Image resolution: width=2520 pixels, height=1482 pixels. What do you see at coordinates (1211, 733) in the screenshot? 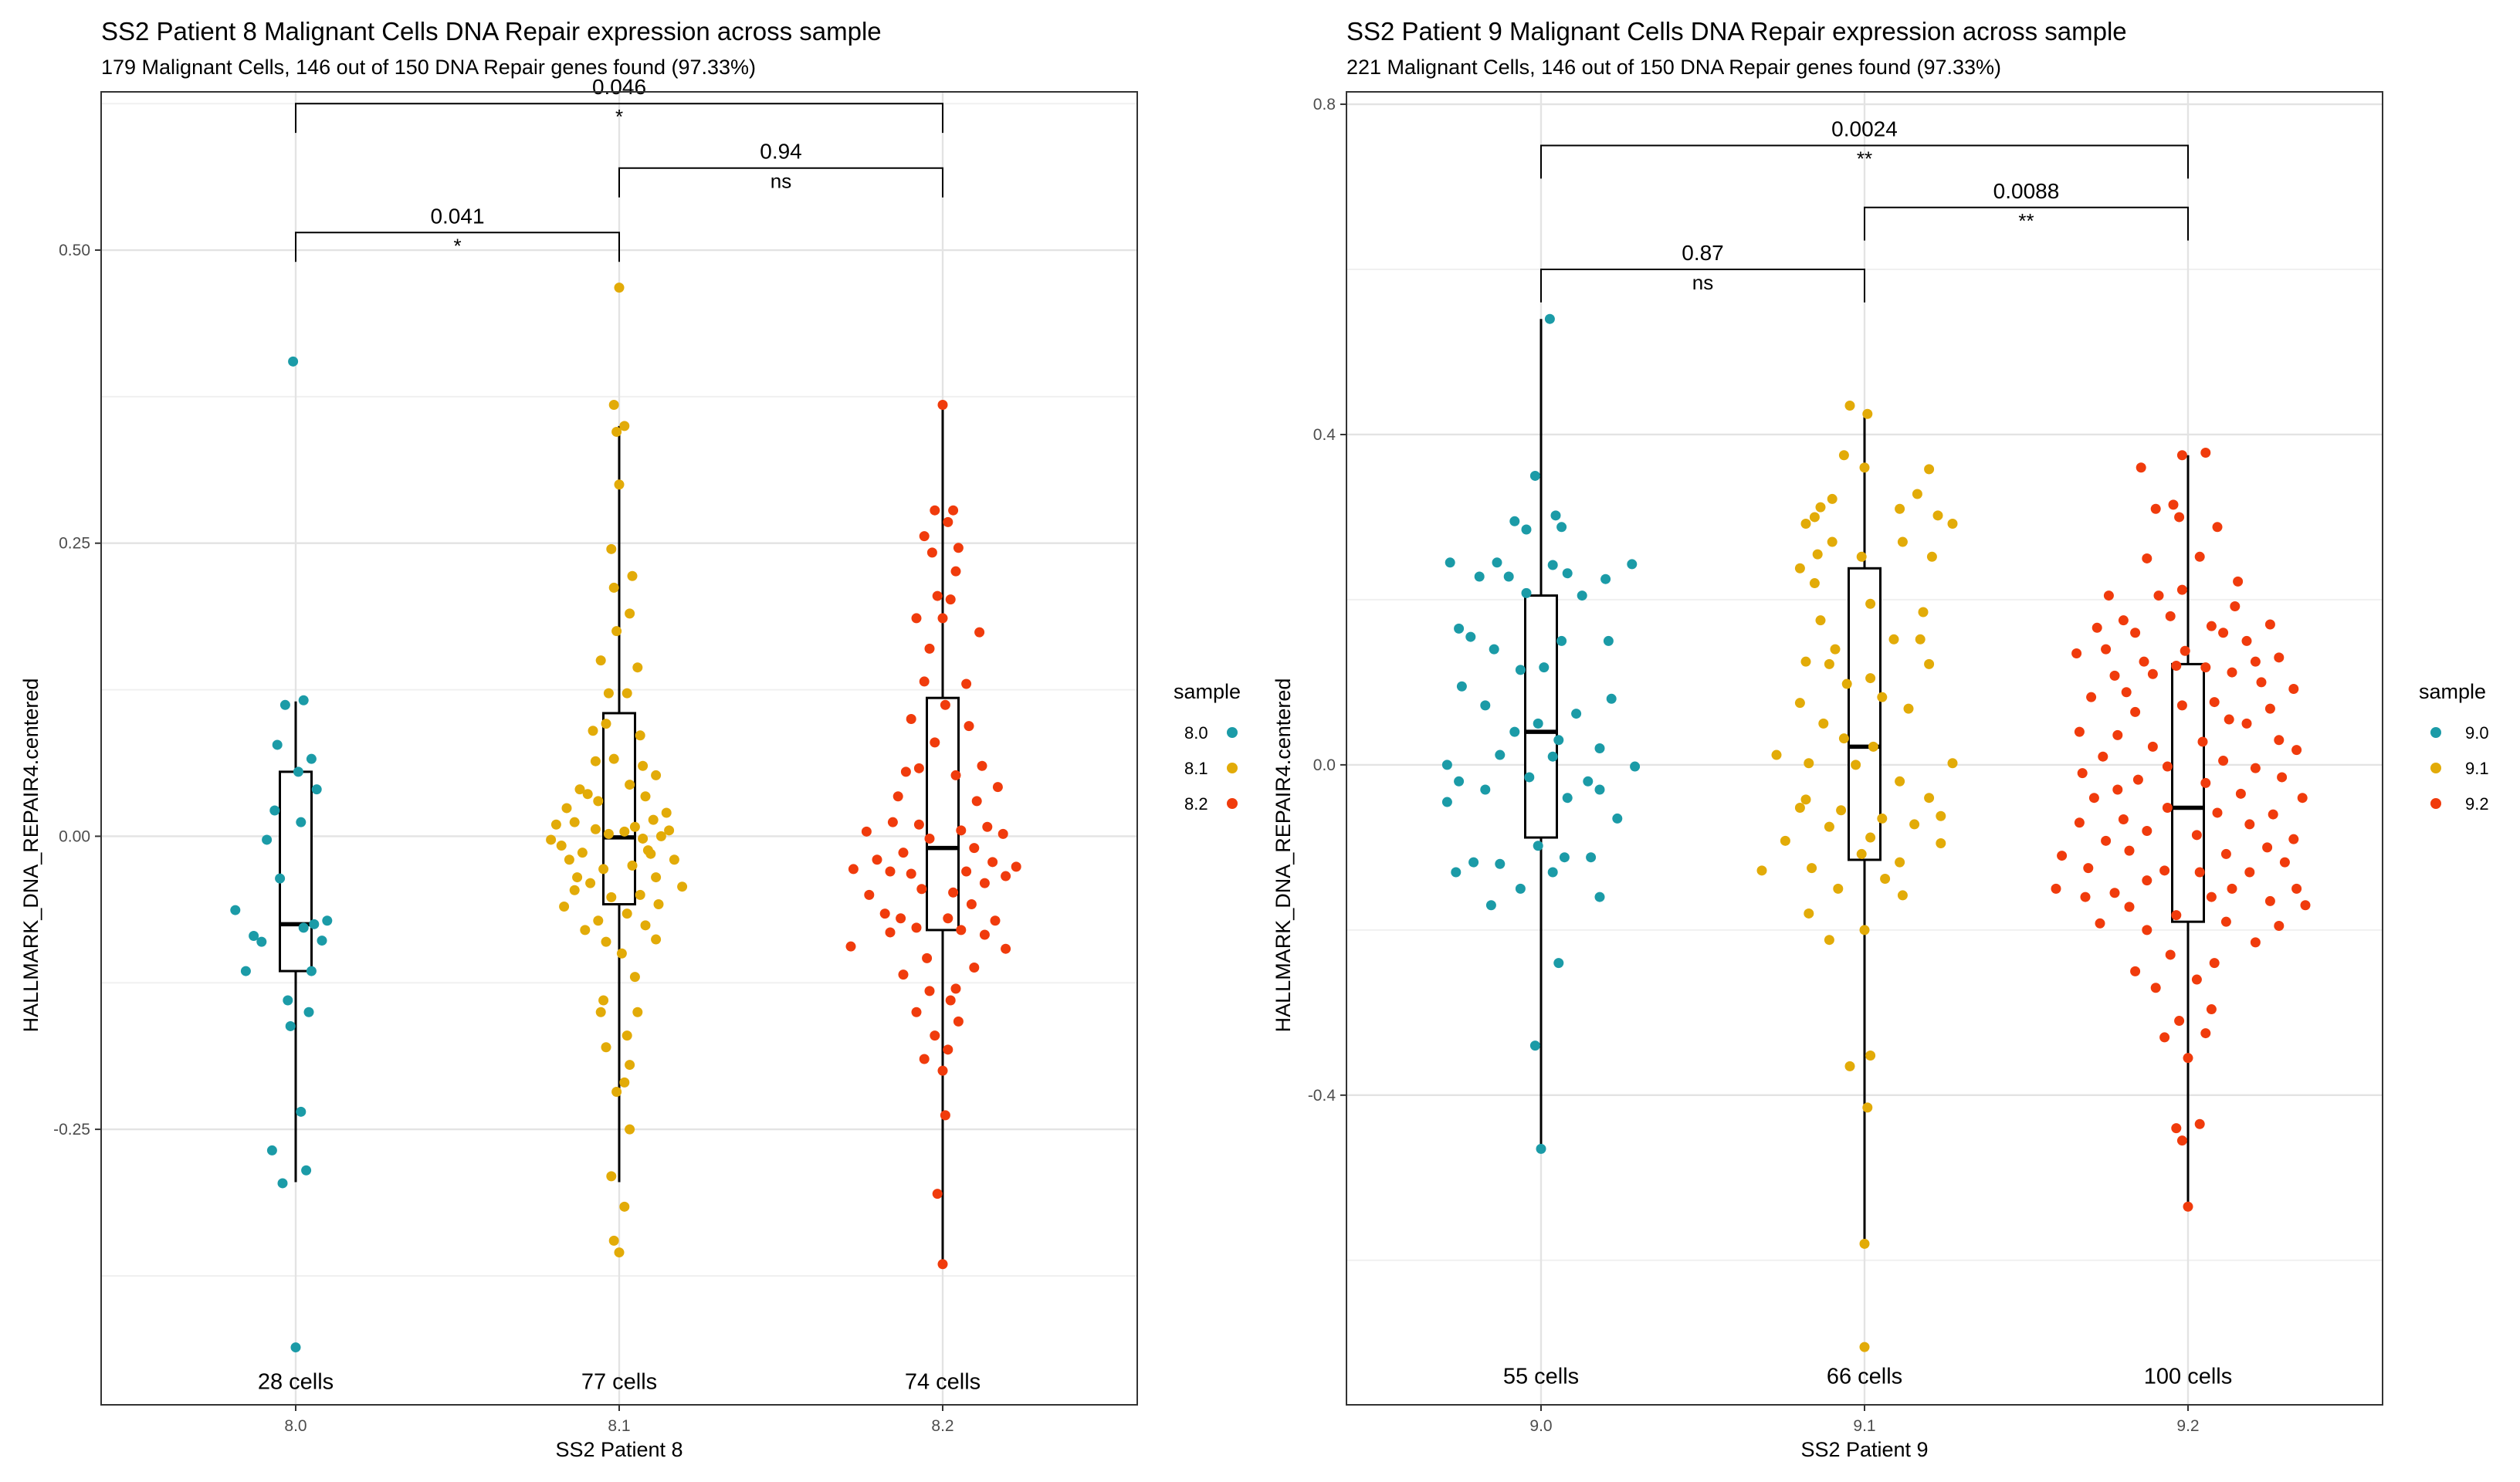
I see `legend-item: 8.0` at bounding box center [1211, 733].